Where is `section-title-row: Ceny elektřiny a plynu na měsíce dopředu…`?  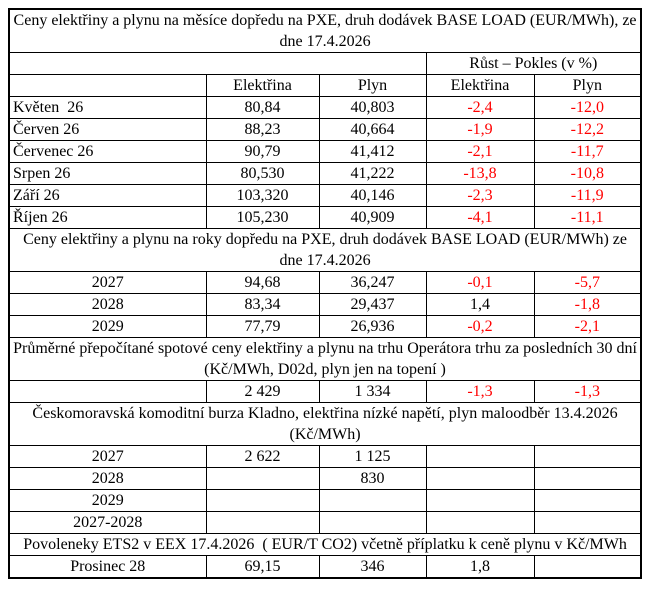 section-title-row: Ceny elektřiny a plynu na měsíce dopředu… is located at coordinates (325, 30).